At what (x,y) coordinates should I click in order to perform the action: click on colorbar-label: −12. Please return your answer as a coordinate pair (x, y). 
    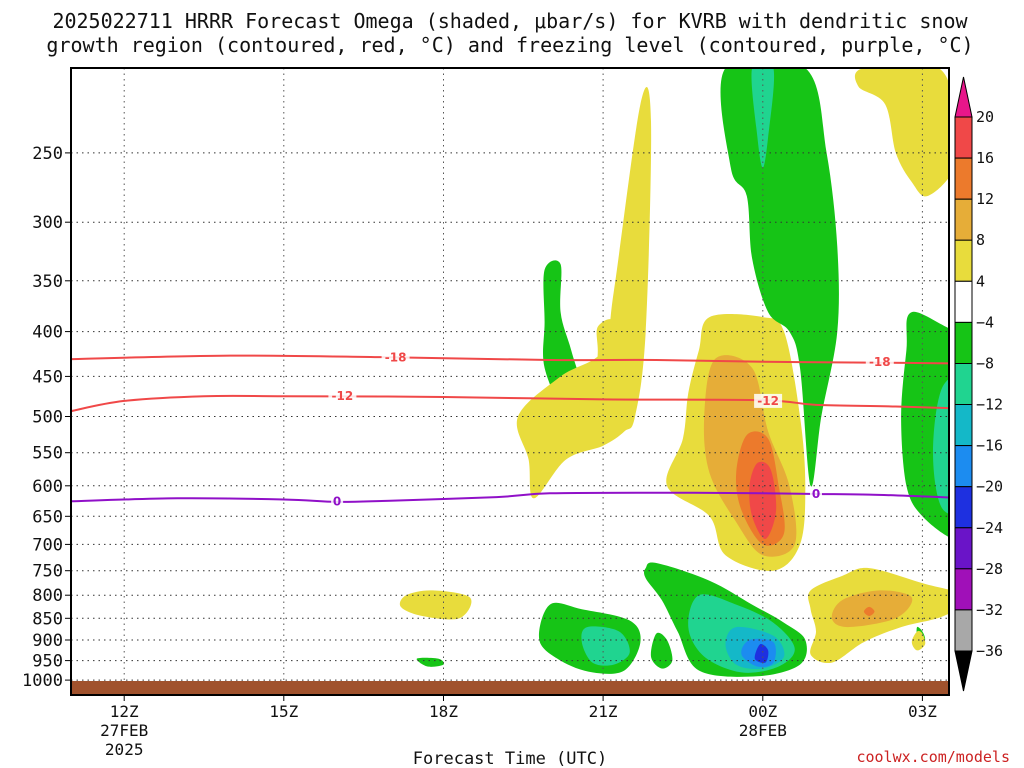
    Looking at the image, I should click on (989, 405).